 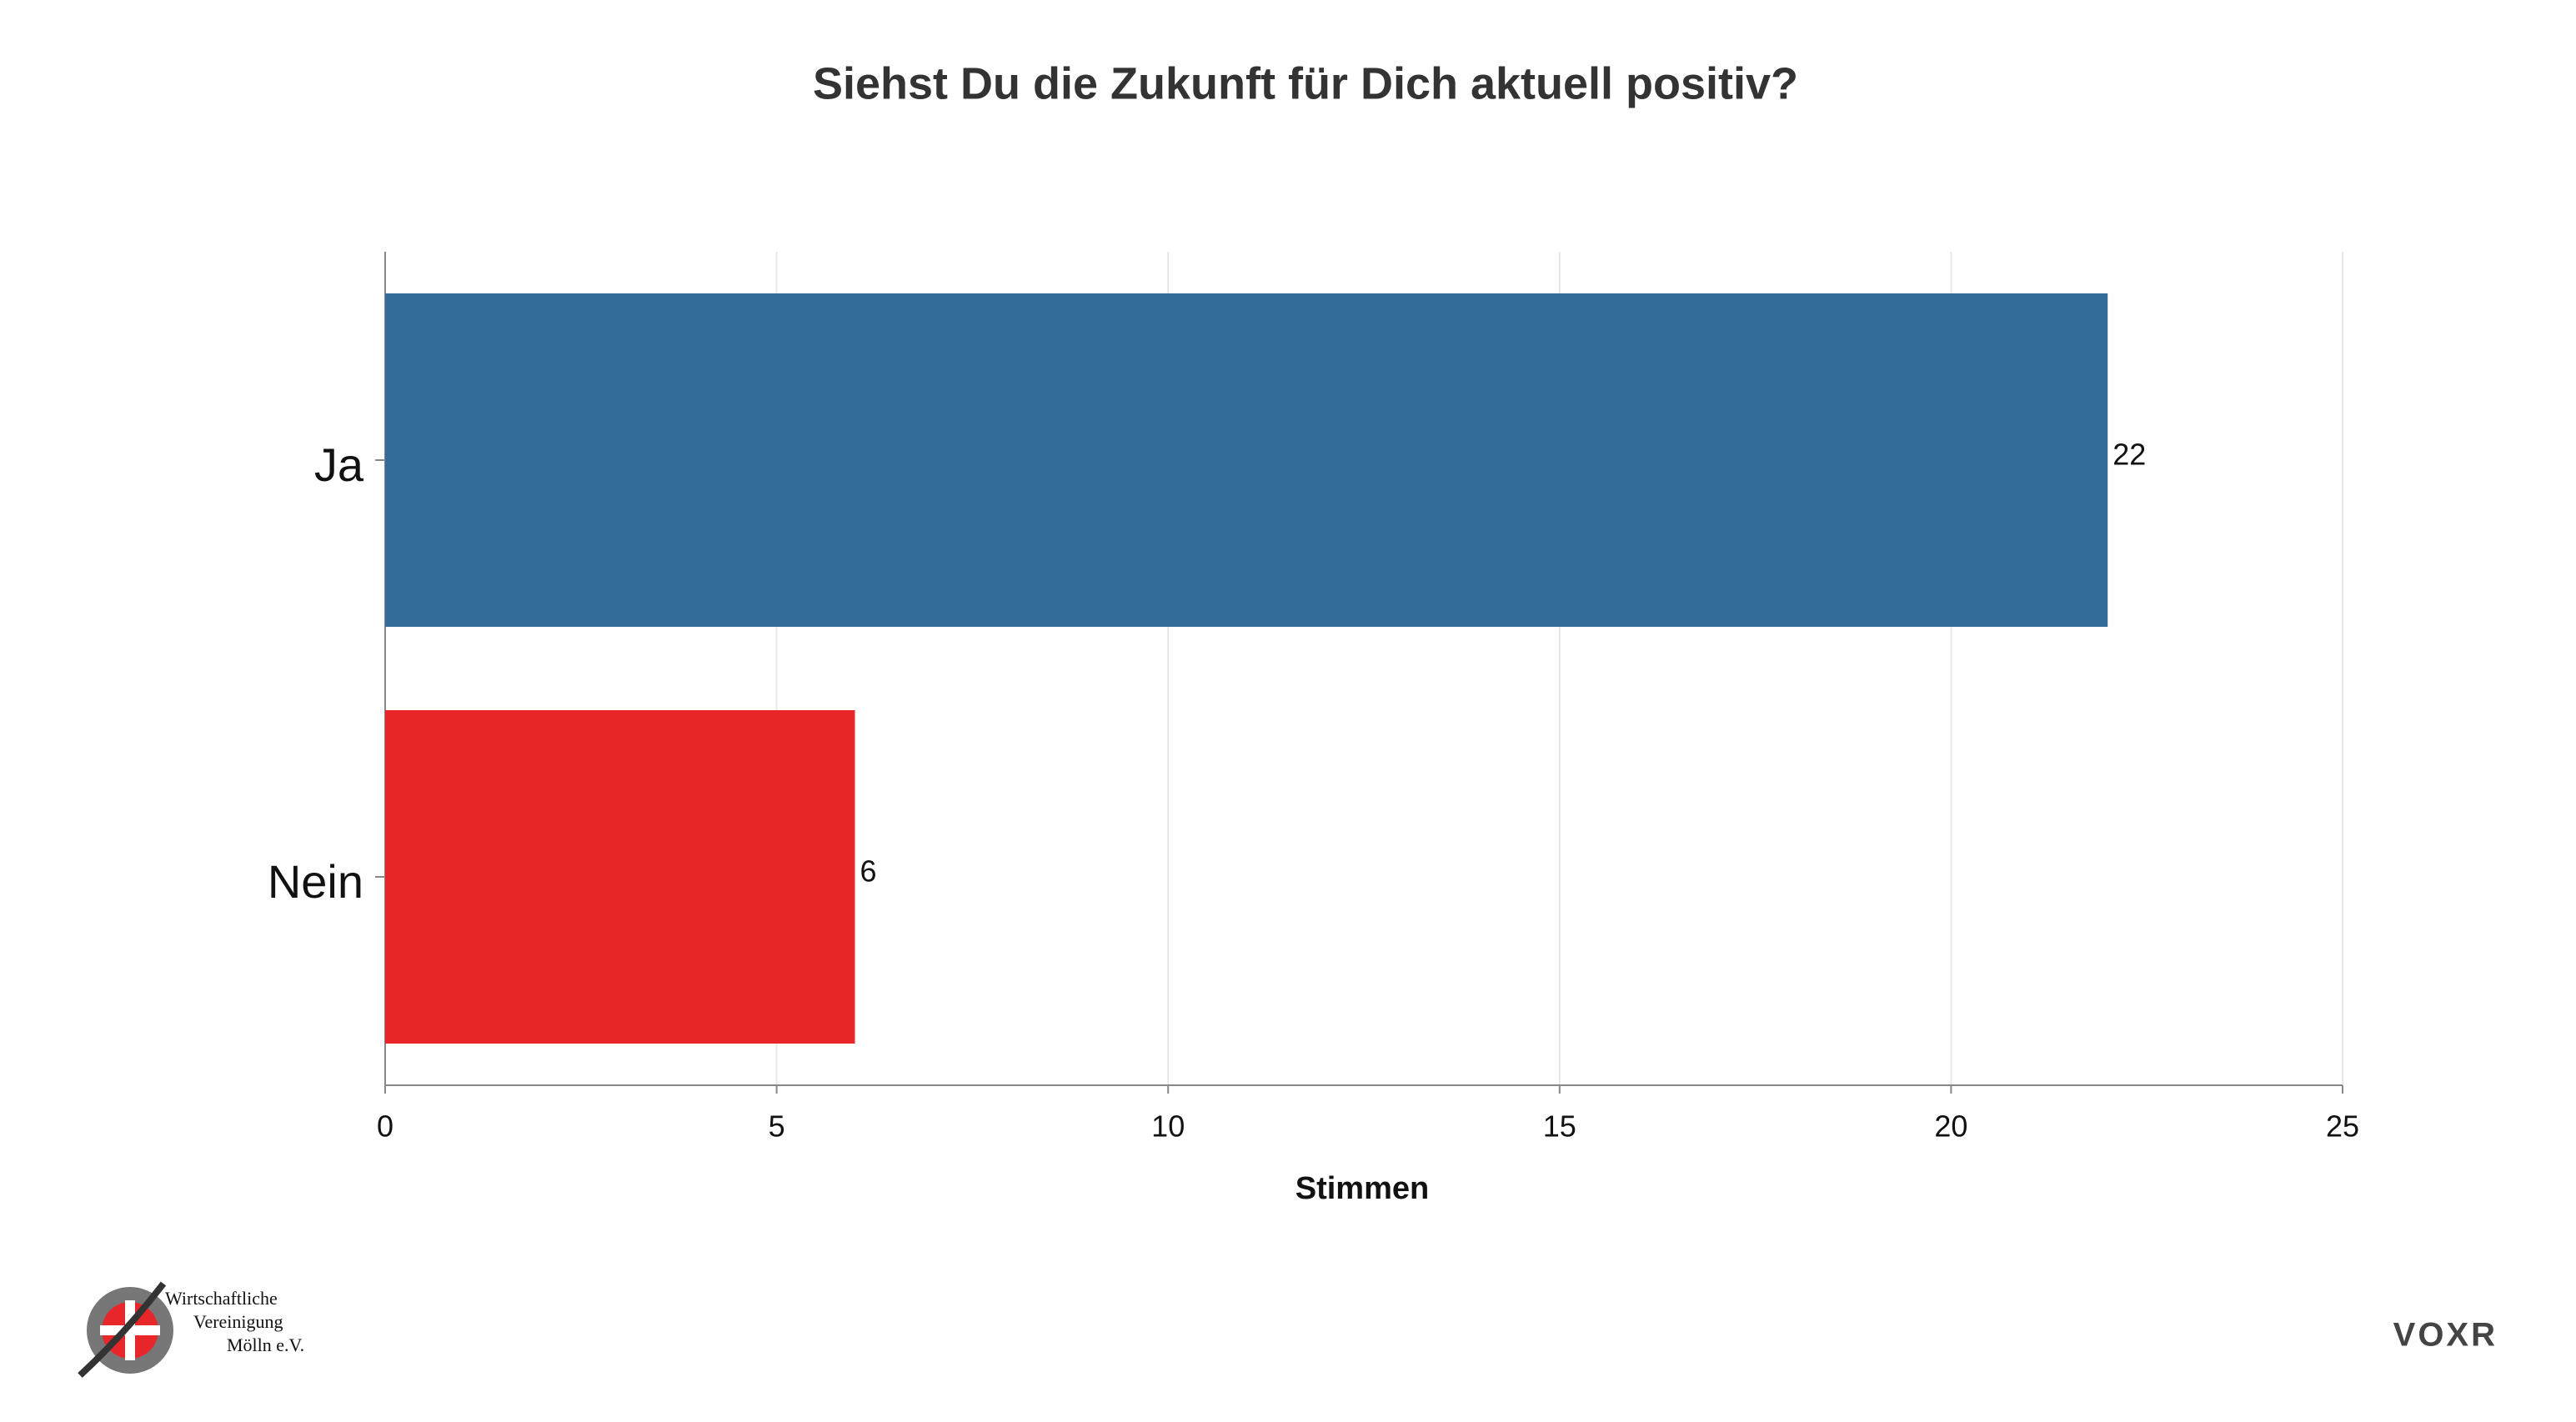 I want to click on y-tick-label: Ja, so click(x=339, y=464).